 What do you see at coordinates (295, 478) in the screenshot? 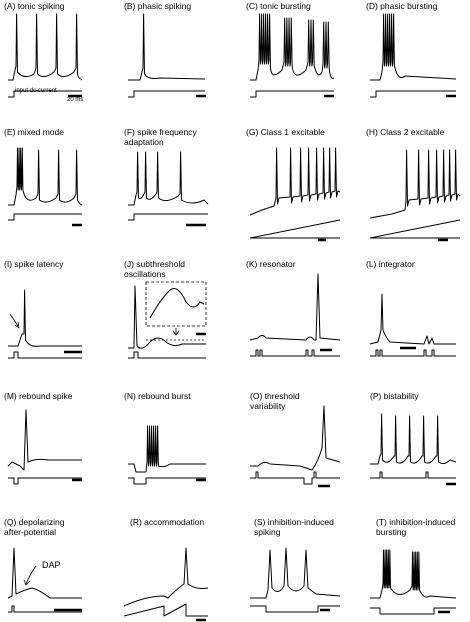
I see `trace-current-o` at bounding box center [295, 478].